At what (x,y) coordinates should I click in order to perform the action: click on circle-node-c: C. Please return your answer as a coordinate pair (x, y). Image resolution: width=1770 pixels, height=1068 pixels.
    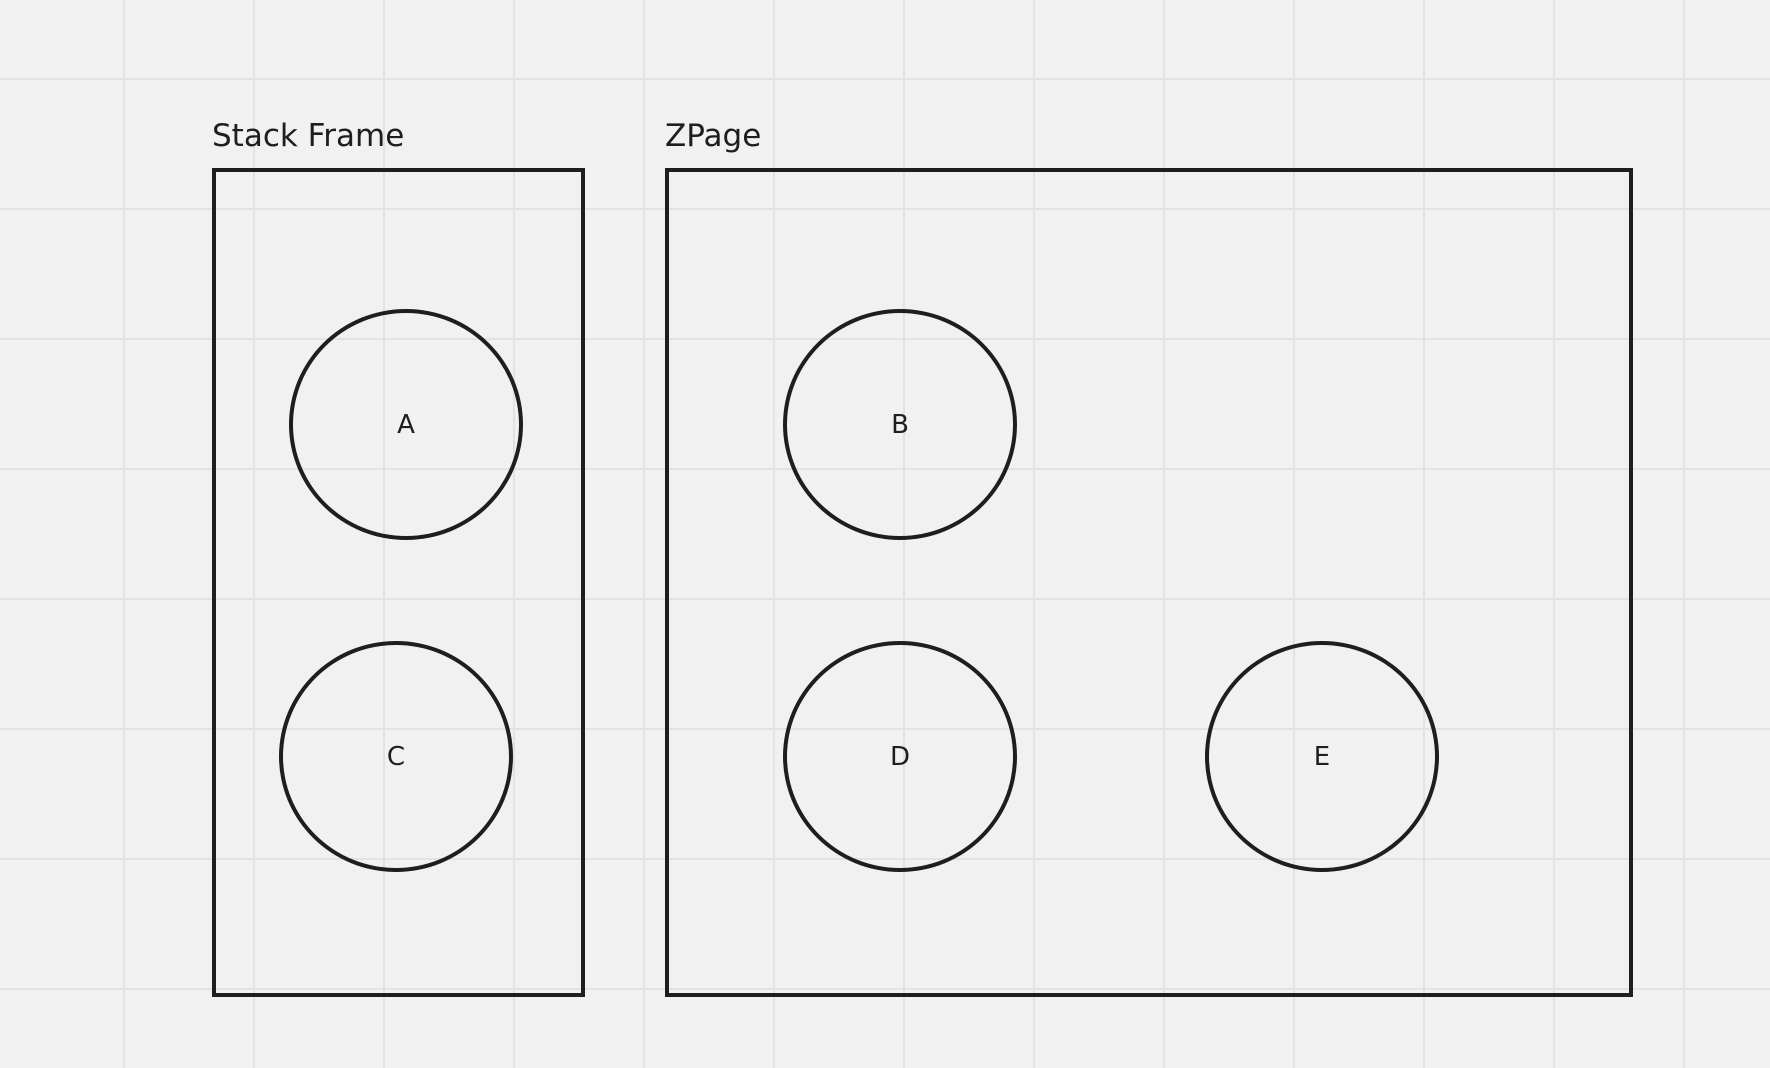
    Looking at the image, I should click on (396, 756).